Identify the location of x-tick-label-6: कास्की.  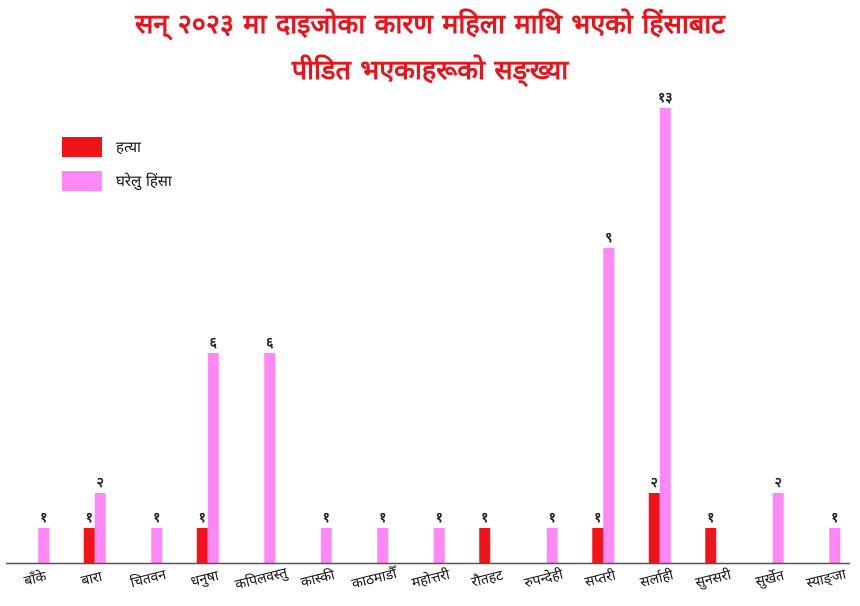
(318, 578).